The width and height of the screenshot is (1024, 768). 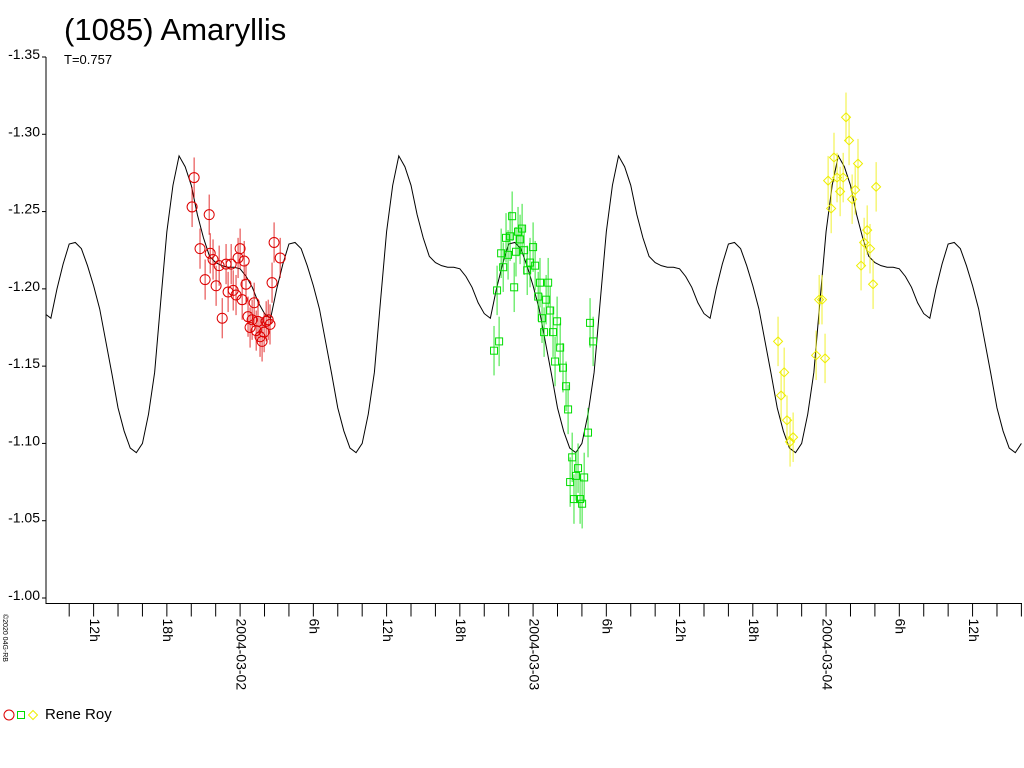 I want to click on y-tick-label: -1.20, so click(x=24, y=286).